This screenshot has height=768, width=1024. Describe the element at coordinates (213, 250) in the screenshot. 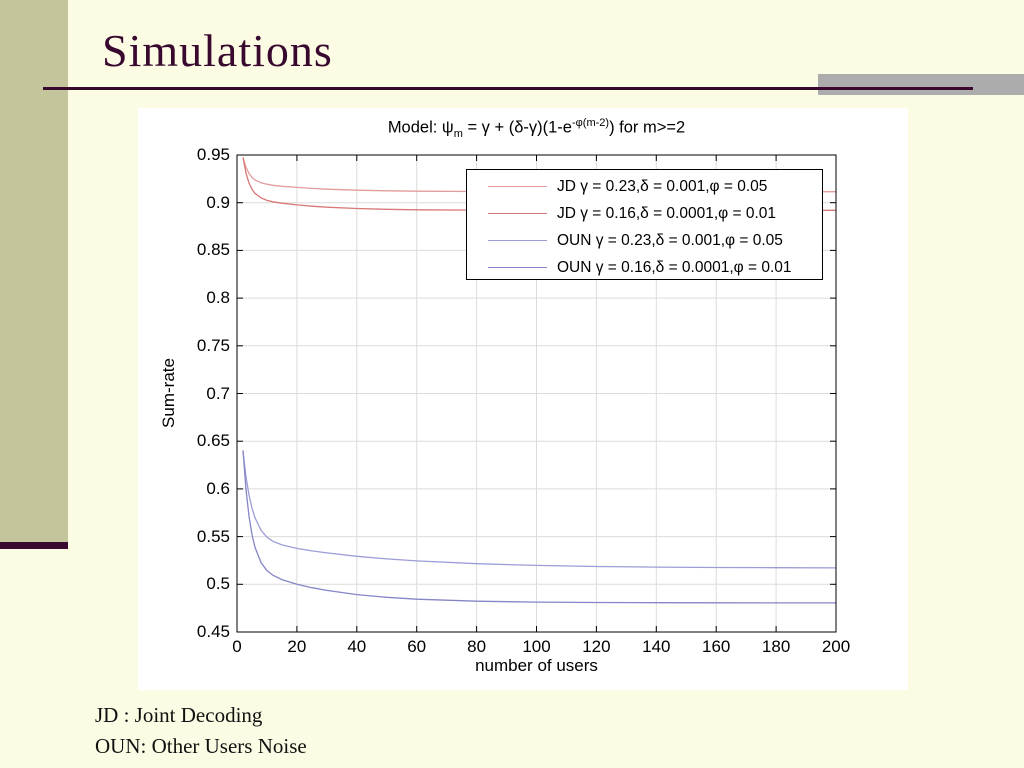

I see `y-tick-label: 0.85` at that location.